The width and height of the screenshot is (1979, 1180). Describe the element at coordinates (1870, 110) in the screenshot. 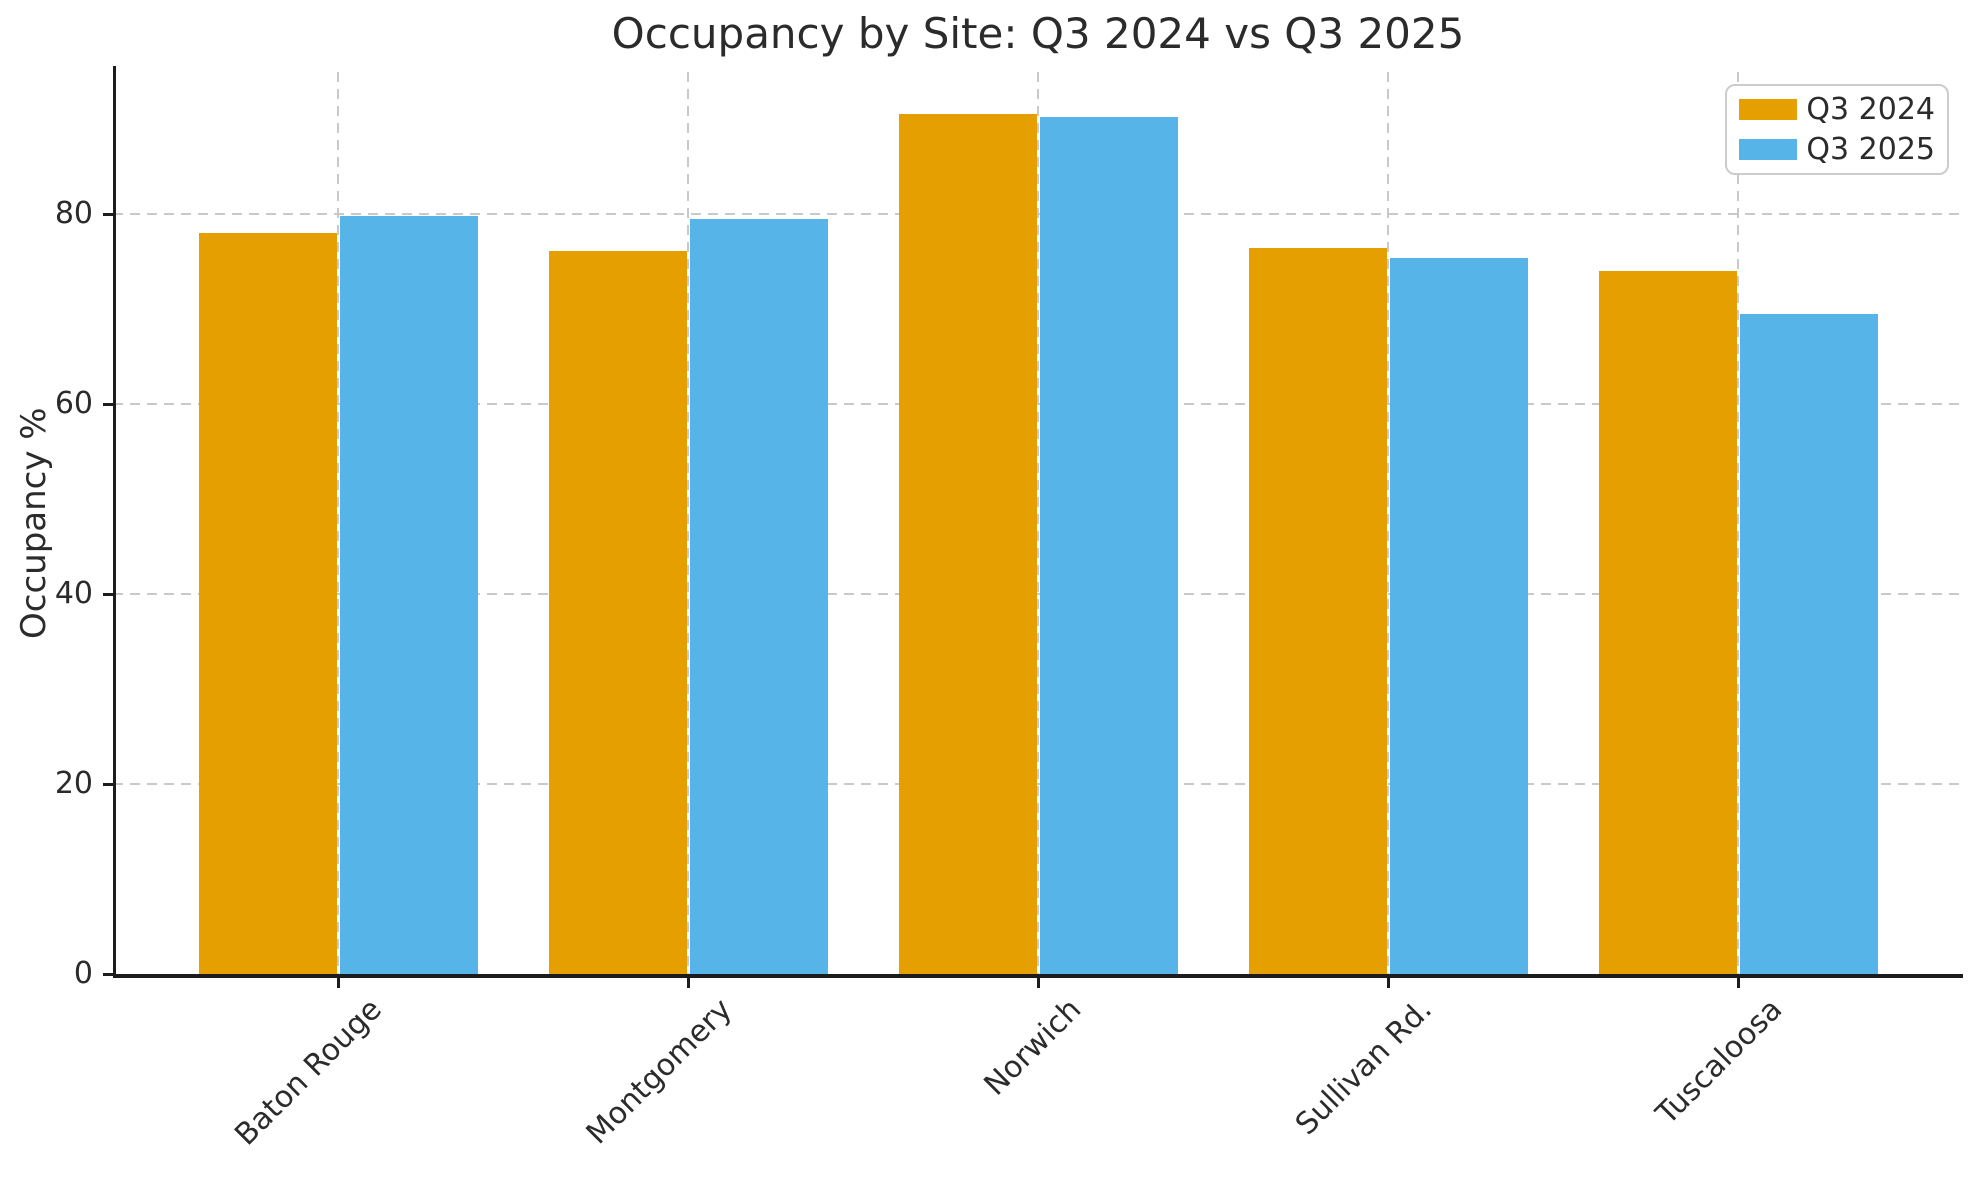

I see `legend-label: Q3 2024` at that location.